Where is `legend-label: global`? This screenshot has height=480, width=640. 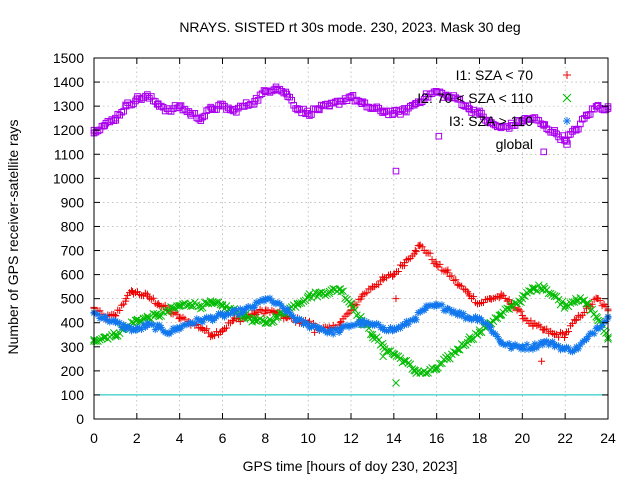 legend-label: global is located at coordinates (514, 144).